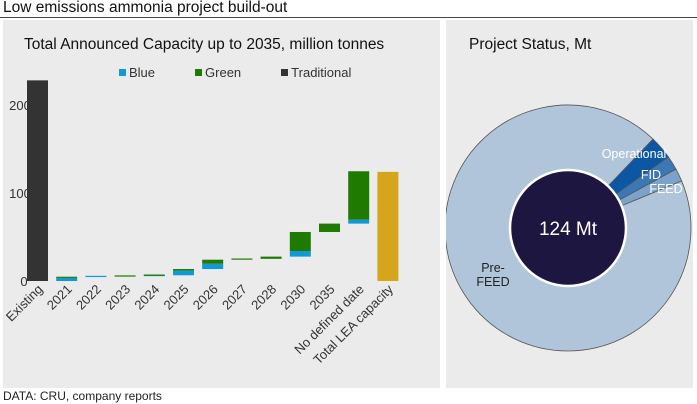  What do you see at coordinates (263, 297) in the screenshot?
I see `x-tick-label: 2028` at bounding box center [263, 297].